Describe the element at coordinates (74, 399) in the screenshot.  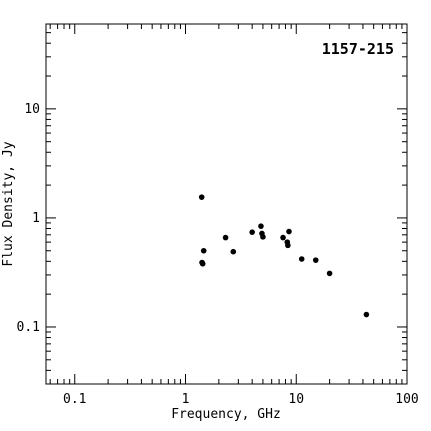
I see `x-tick-label: 0.1` at that location.